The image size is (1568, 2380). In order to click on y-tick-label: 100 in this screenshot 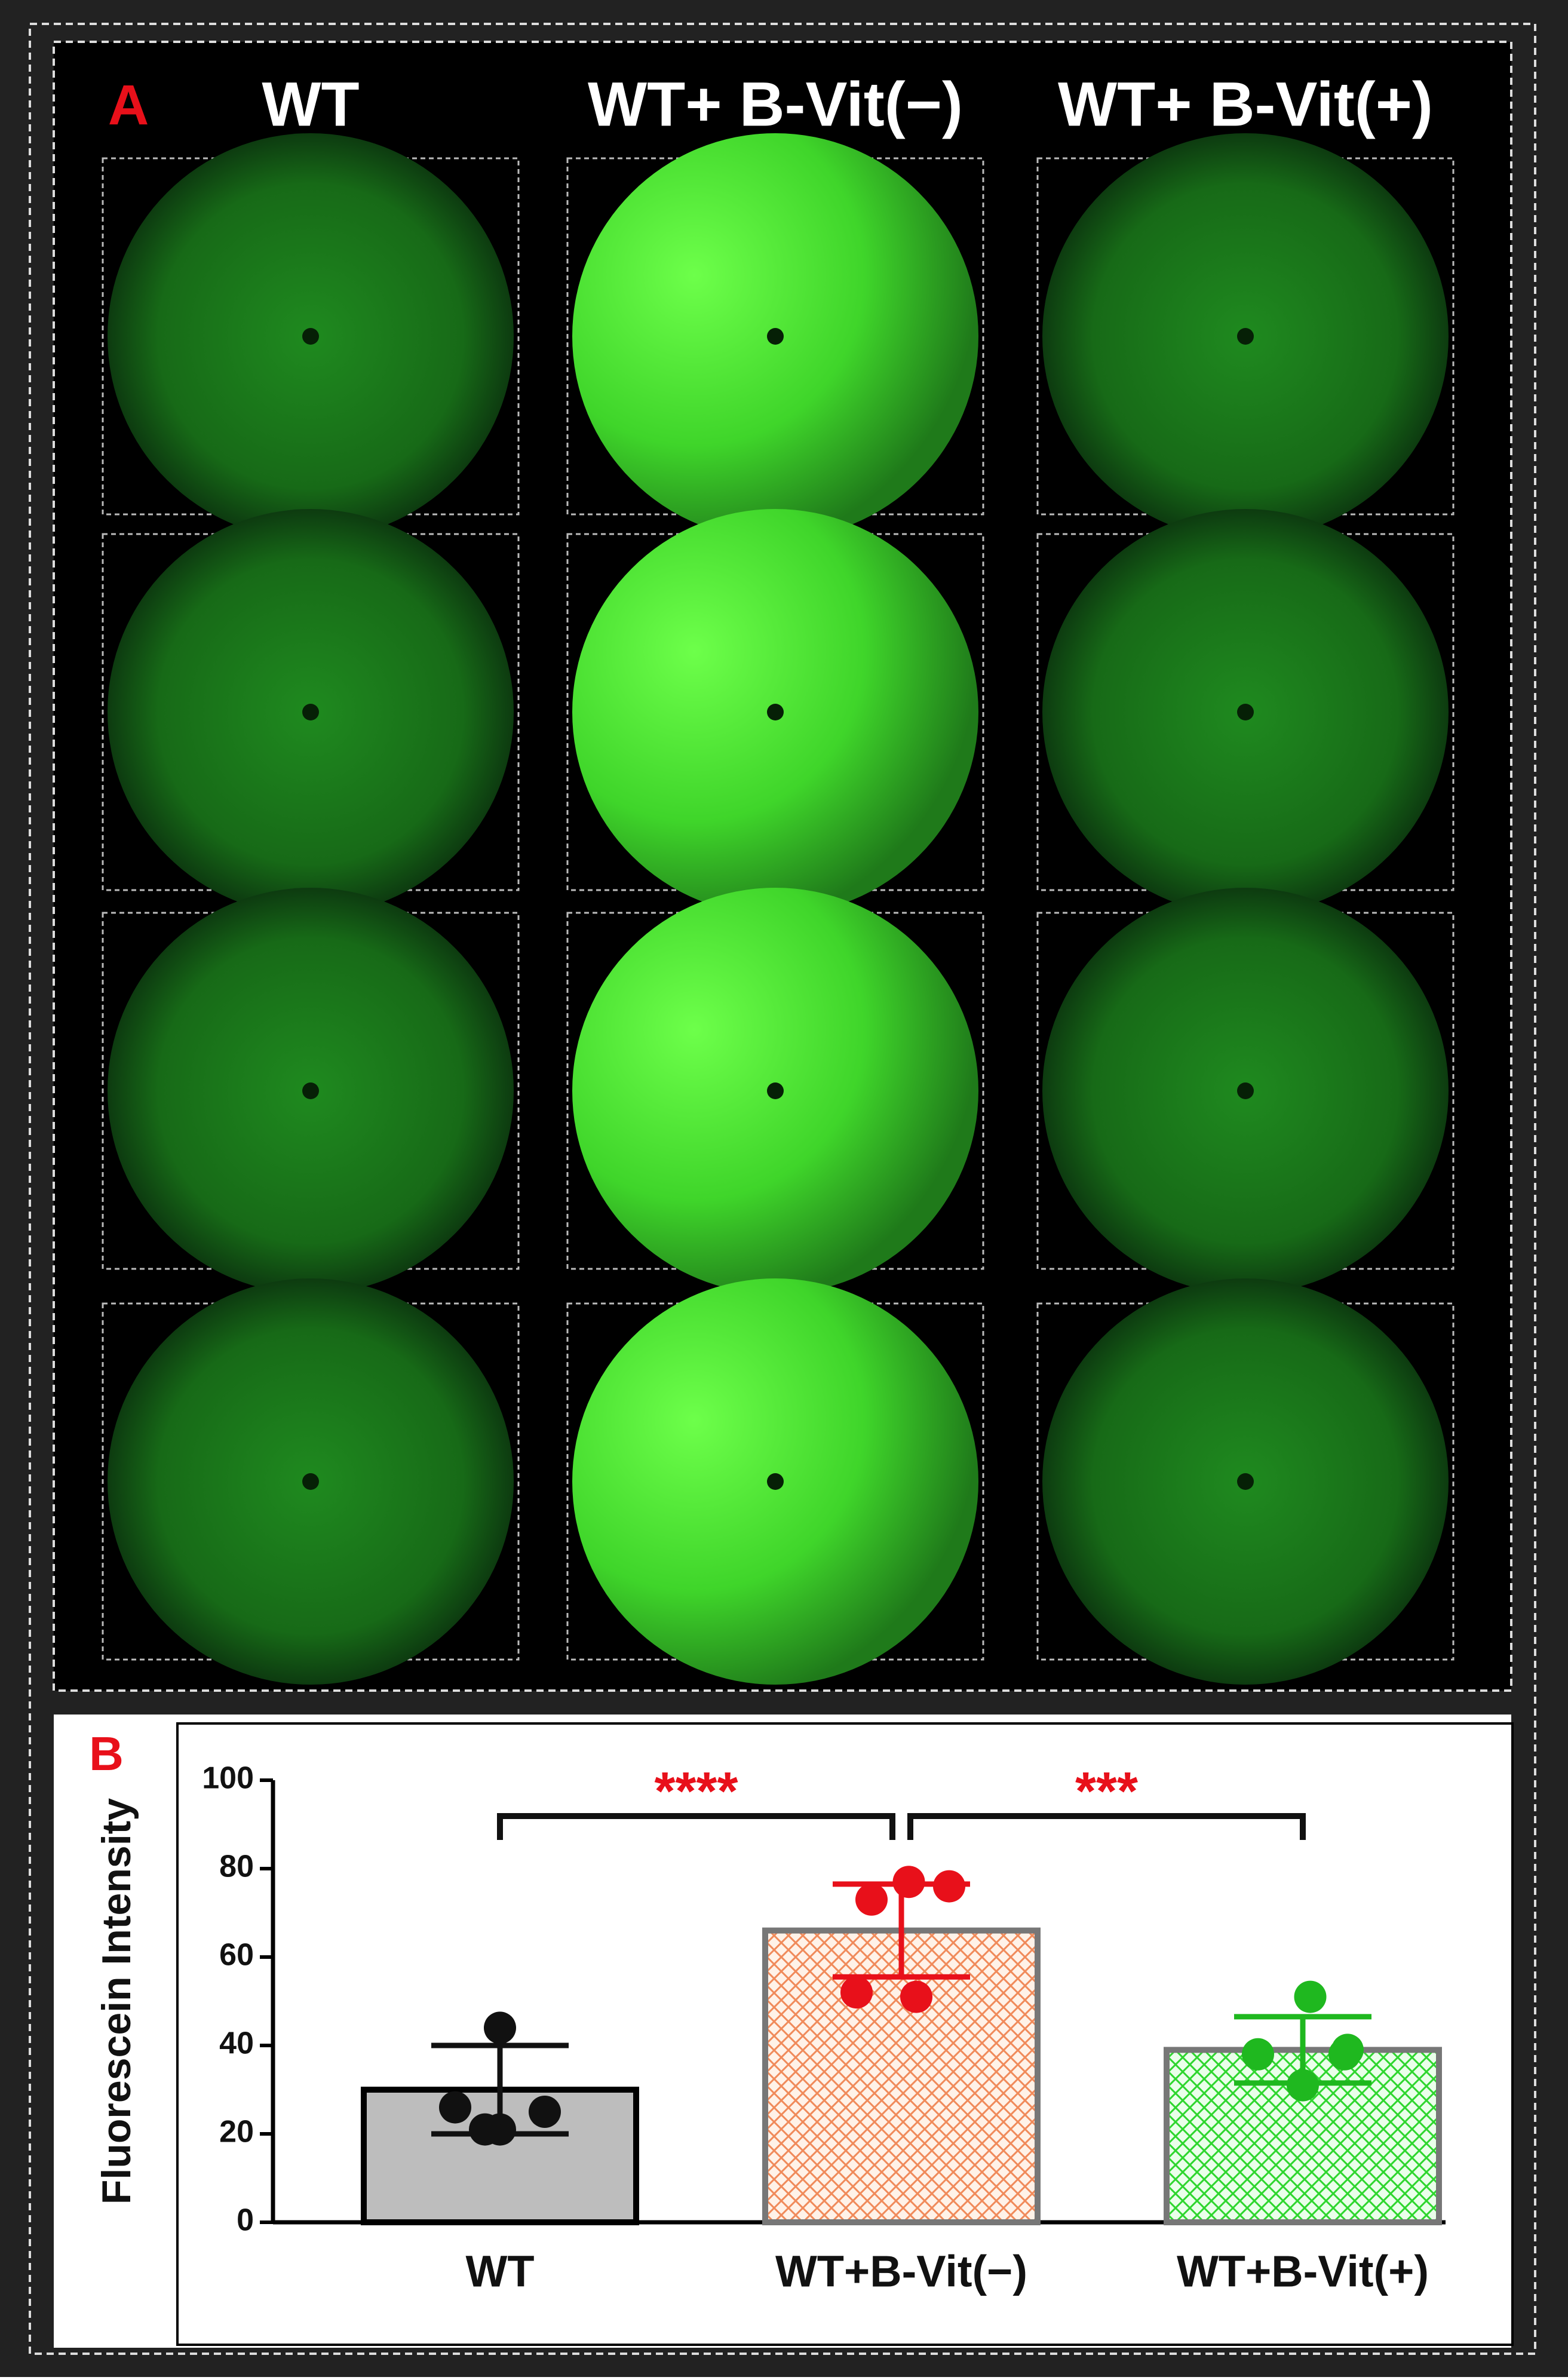, I will do `click(228, 1778)`.